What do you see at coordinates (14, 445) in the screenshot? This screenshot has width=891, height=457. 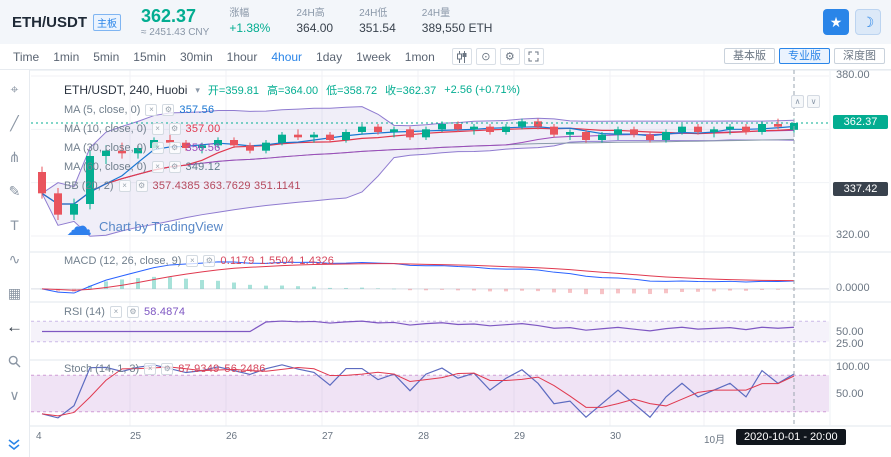 I see `double-chevron-down-icon` at bounding box center [14, 445].